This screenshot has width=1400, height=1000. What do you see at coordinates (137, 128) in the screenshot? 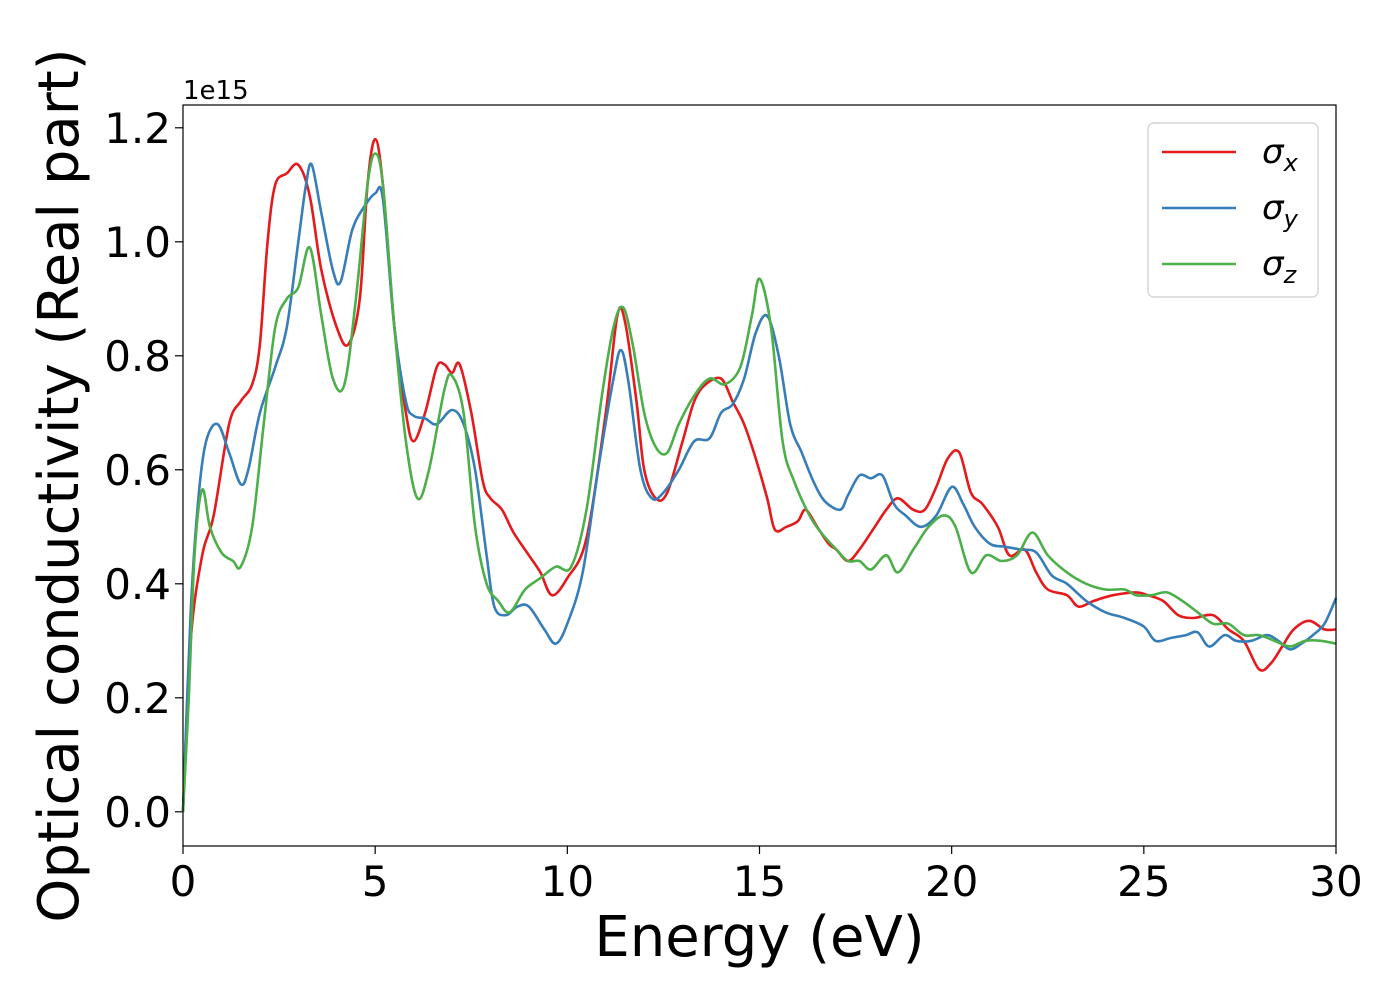
I see `y-tick-label: 1.2` at bounding box center [137, 128].